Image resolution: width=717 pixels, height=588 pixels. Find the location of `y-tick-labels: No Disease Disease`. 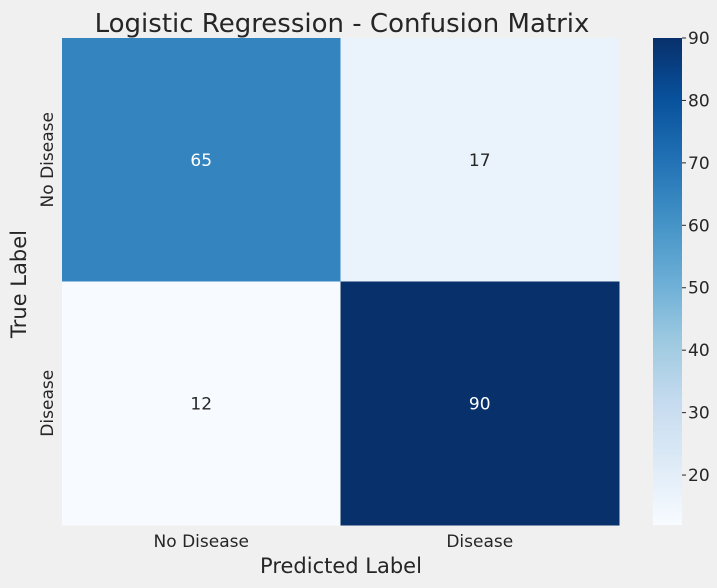

y-tick-labels: No Disease Disease is located at coordinates (48, 274).